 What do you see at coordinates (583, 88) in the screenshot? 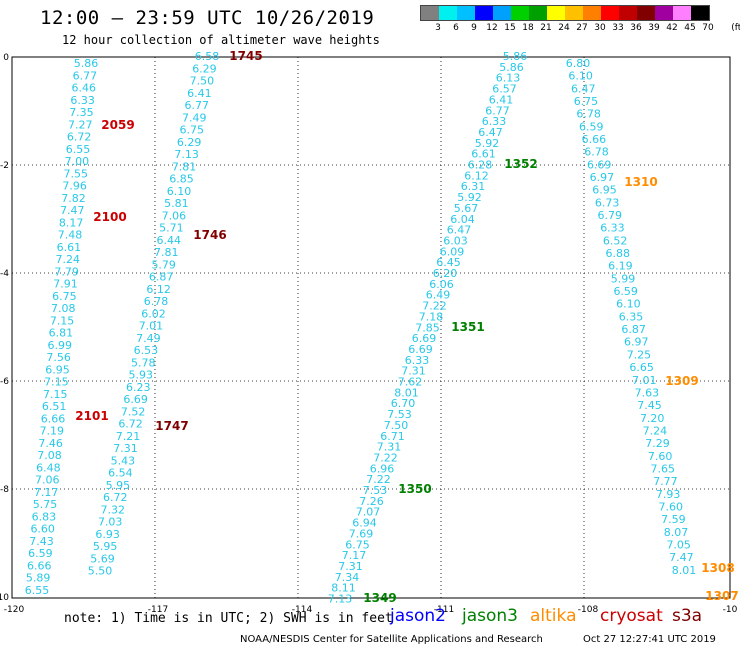
I see `wave-height-value: 6.47` at bounding box center [583, 88].